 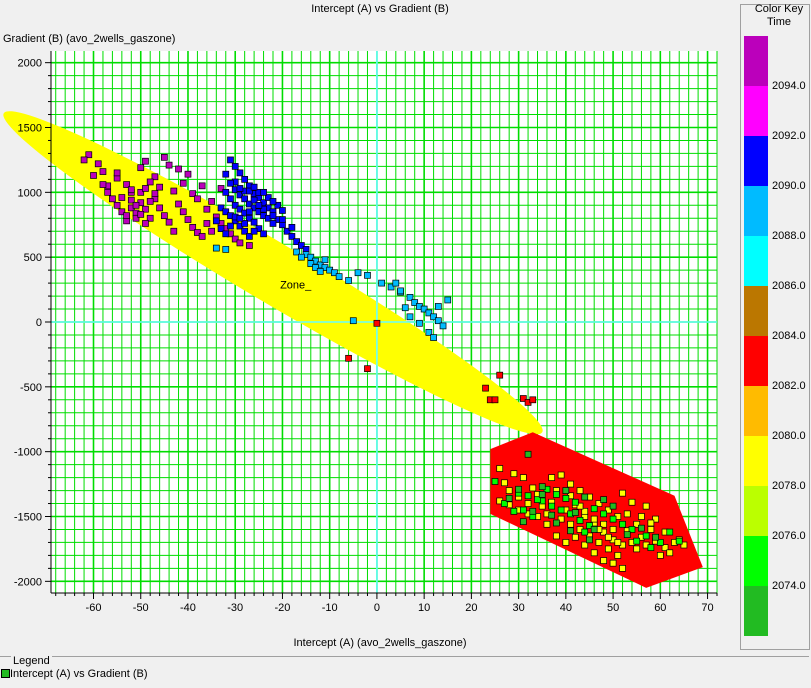 What do you see at coordinates (79, 674) in the screenshot?
I see `legend-entry: Intercept (A) vs Gradient (B)` at bounding box center [79, 674].